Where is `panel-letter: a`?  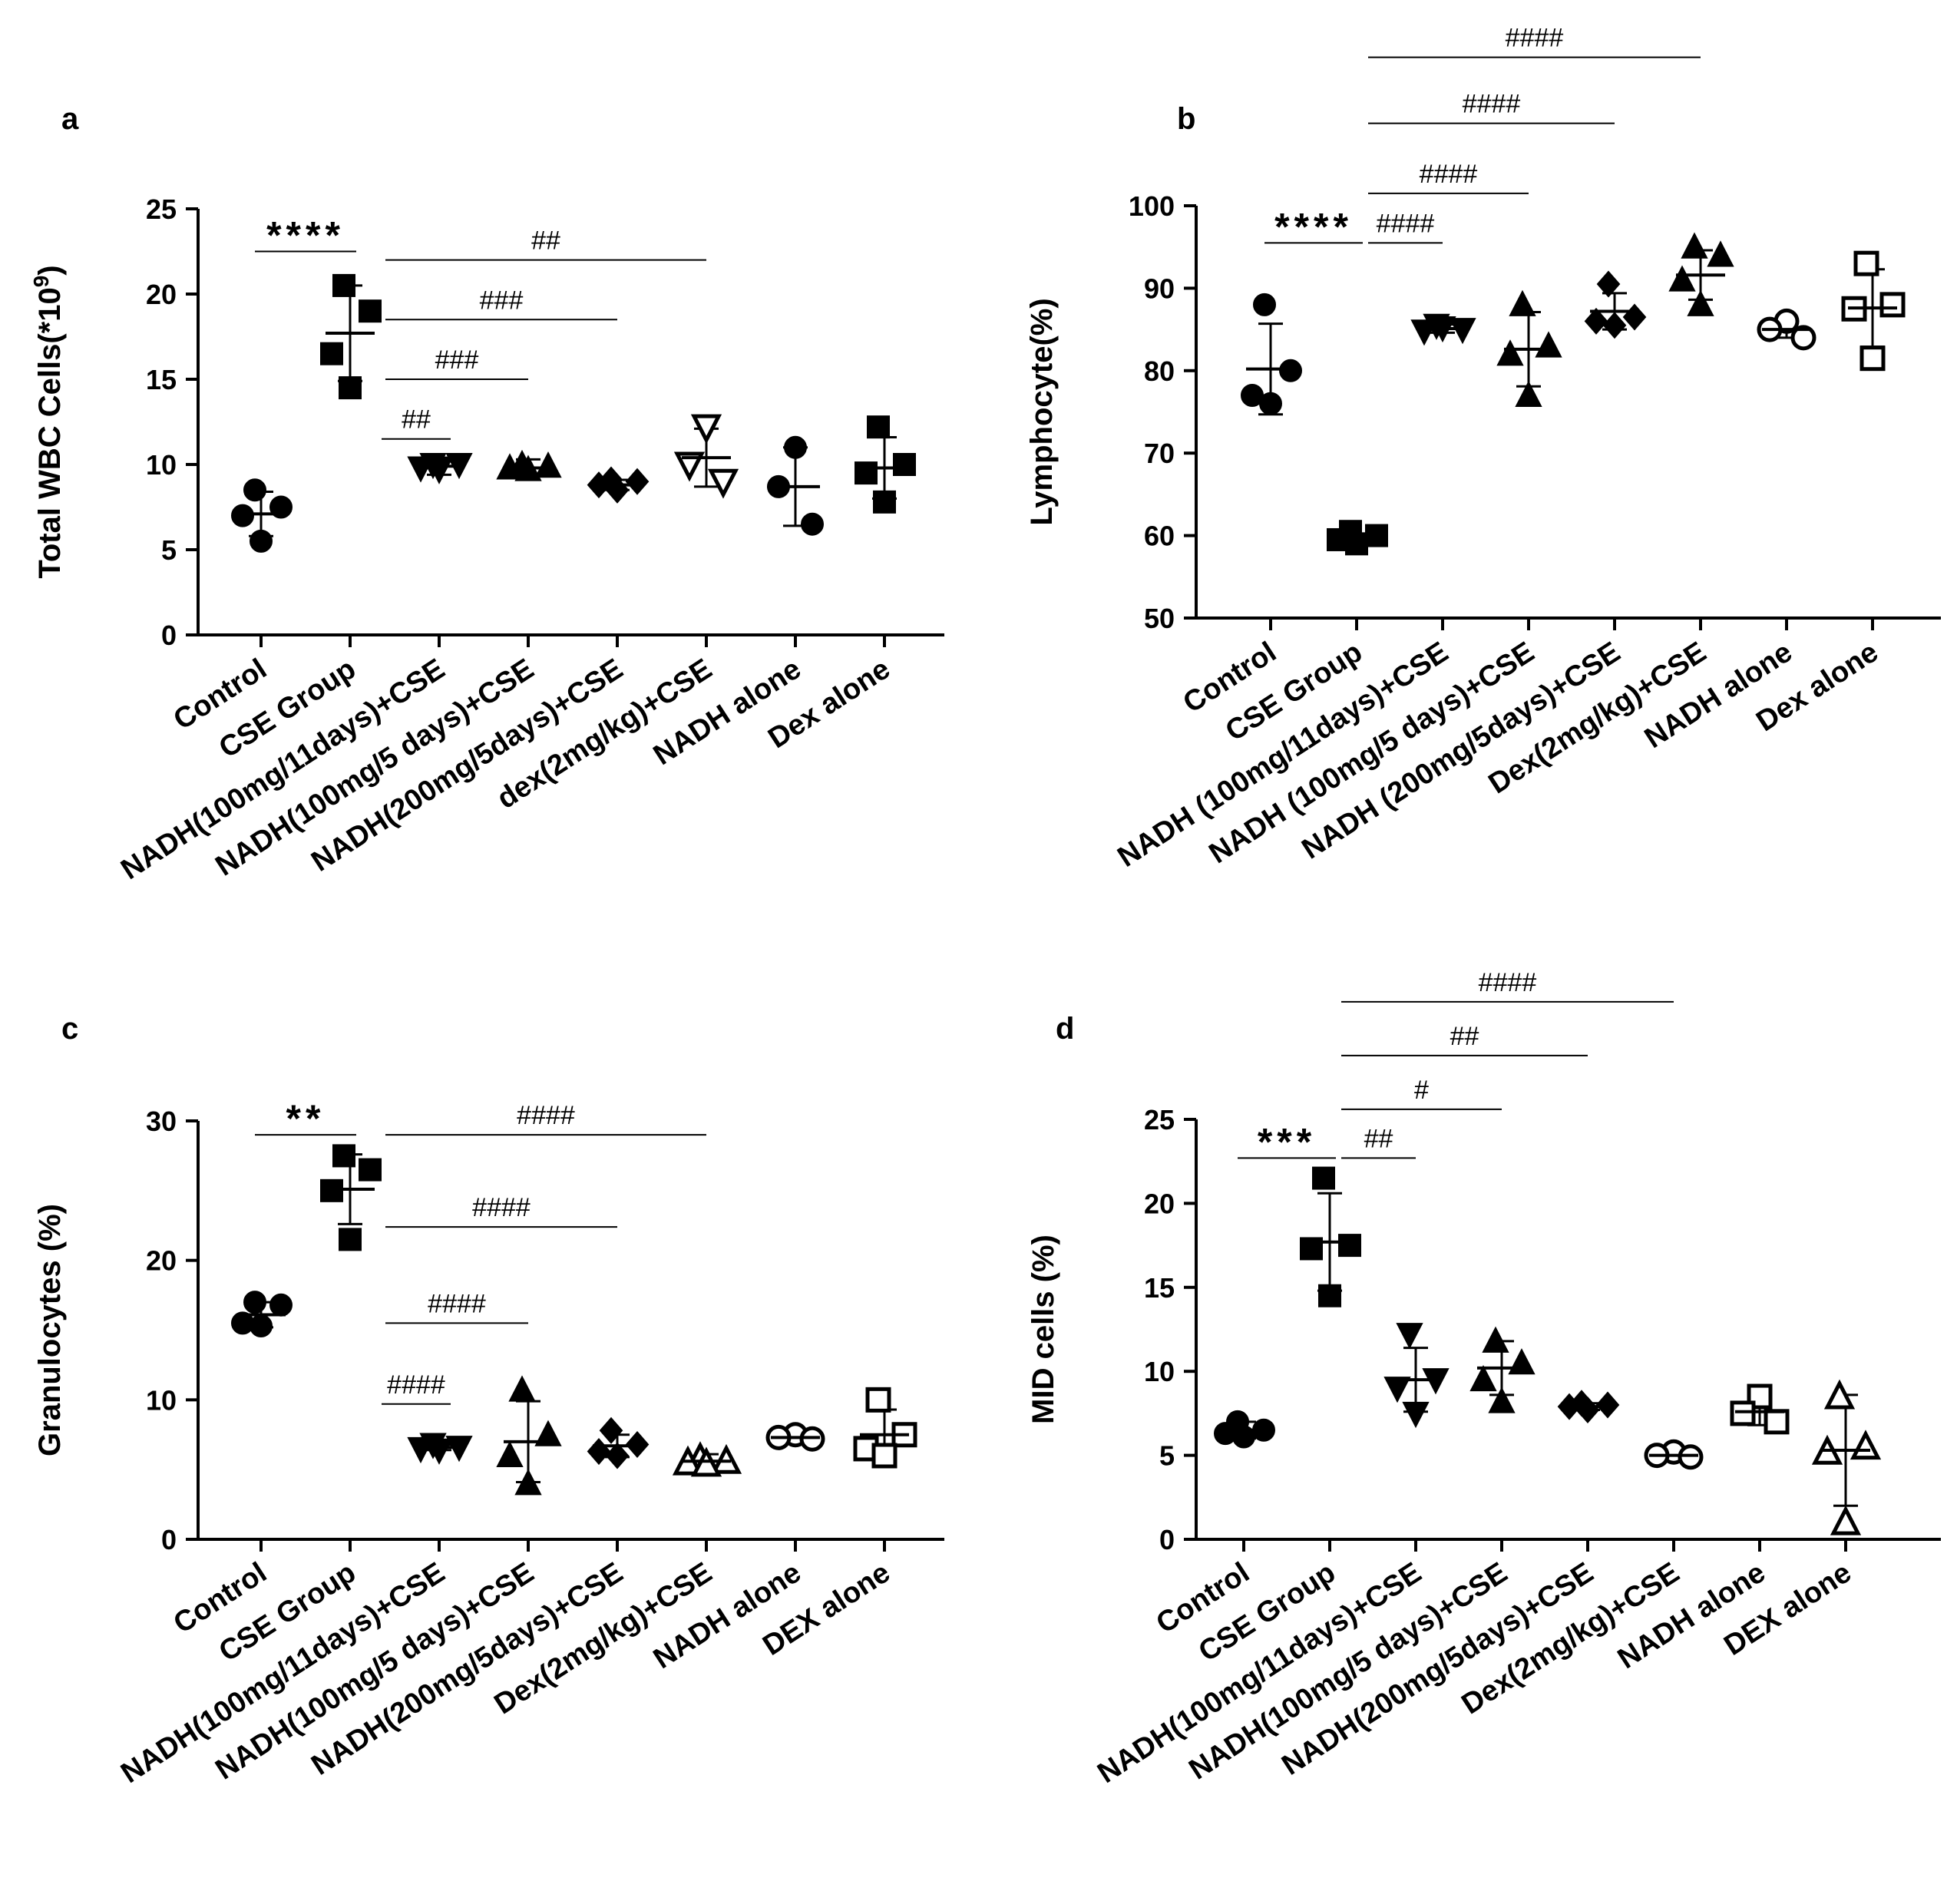 panel-letter: a is located at coordinates (70, 119).